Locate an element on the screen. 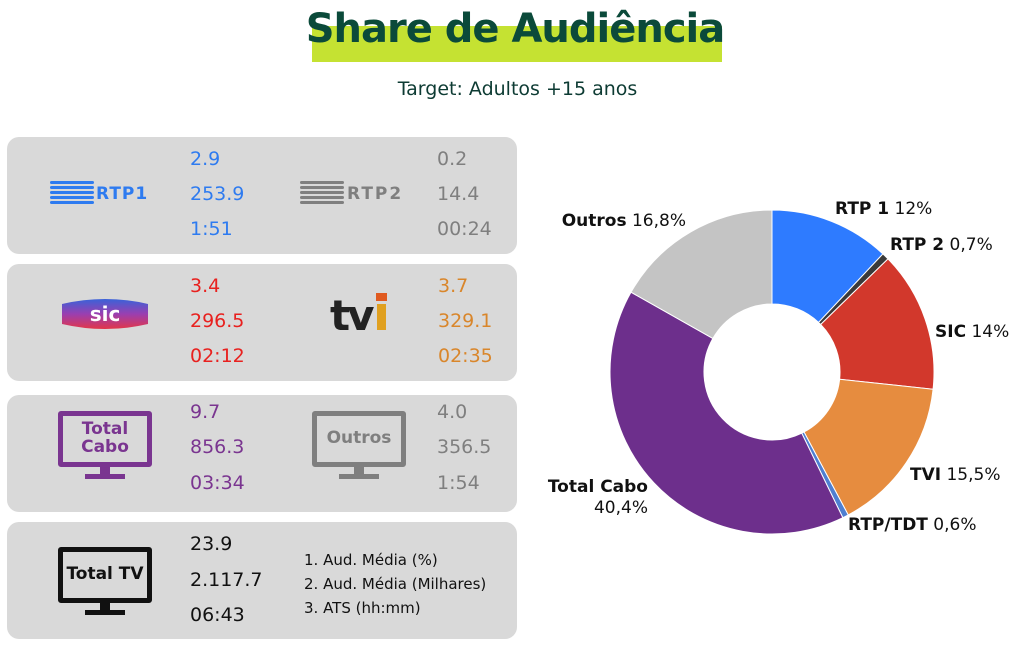 This screenshot has height=652, width=1035. donut-label-rtp-1: RTP 1 12% is located at coordinates (883, 209).